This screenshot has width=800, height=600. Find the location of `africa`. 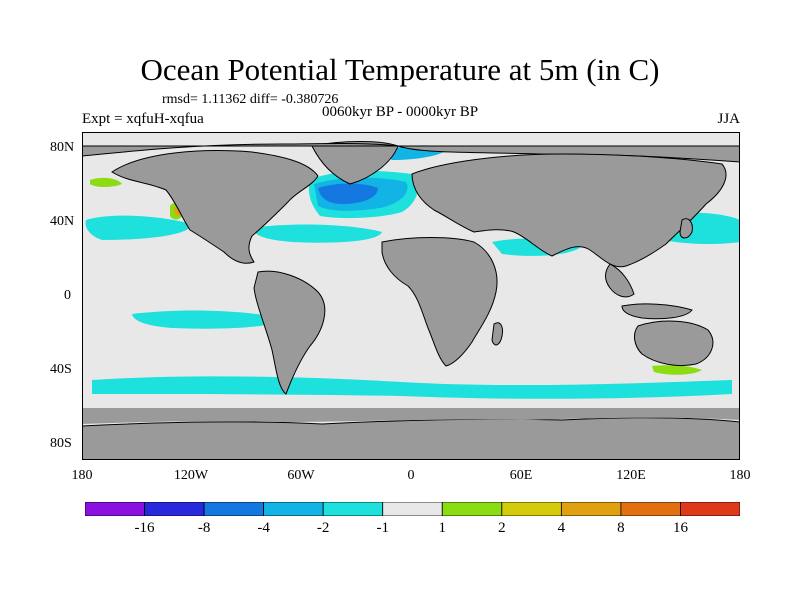

africa is located at coordinates (439, 302).